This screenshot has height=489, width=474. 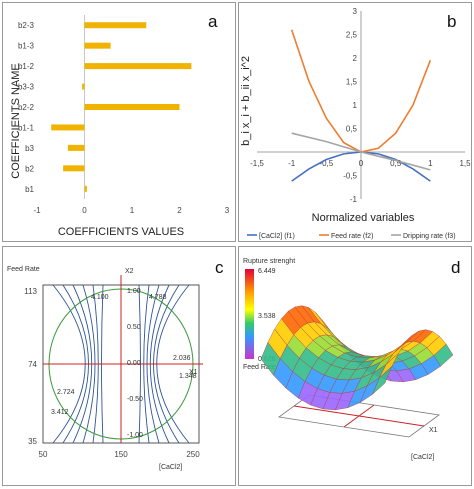 I want to click on panel-b-x-axis-title: Normalized variables, so click(x=363, y=218).